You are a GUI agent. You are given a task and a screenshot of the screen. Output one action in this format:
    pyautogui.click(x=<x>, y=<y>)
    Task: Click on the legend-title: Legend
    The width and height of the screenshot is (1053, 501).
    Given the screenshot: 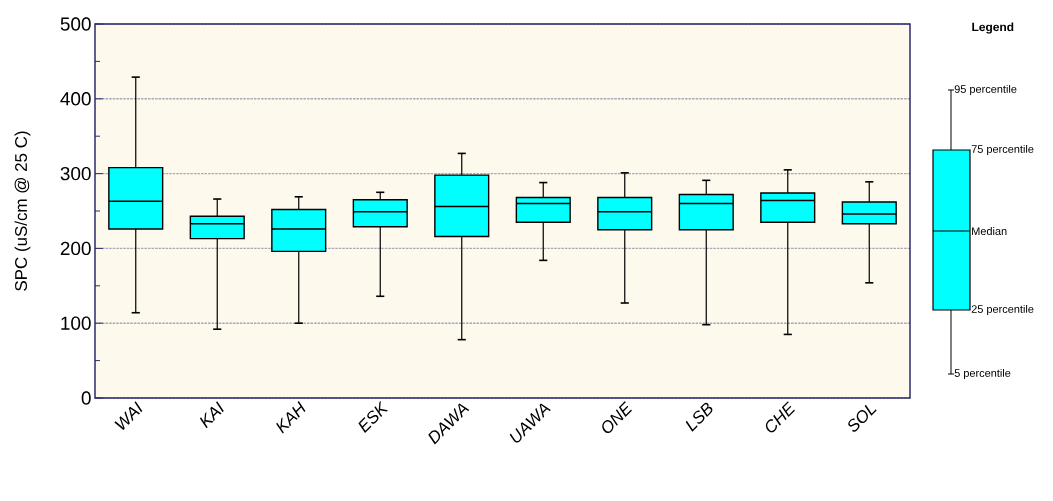 What is the action you would take?
    pyautogui.click(x=993, y=28)
    